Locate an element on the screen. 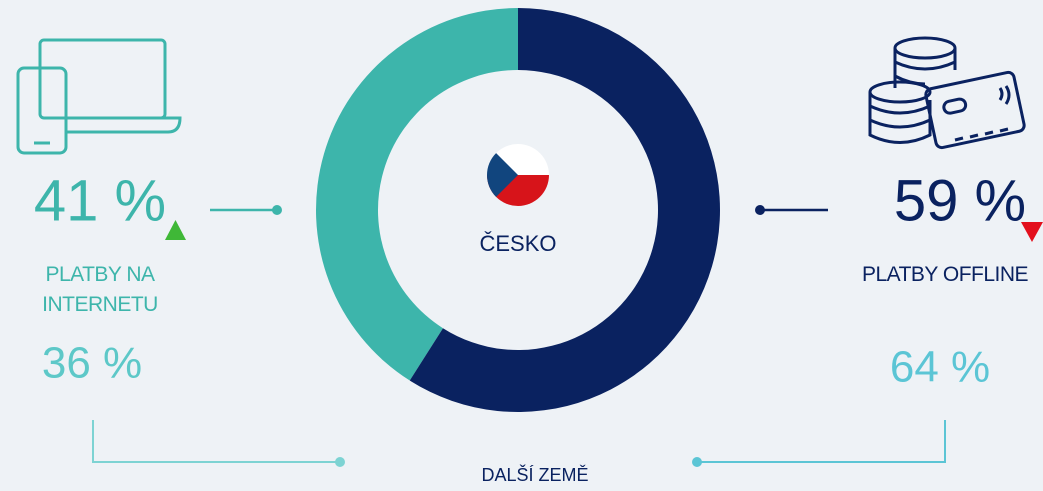  center-label: ČESKO is located at coordinates (517, 243).